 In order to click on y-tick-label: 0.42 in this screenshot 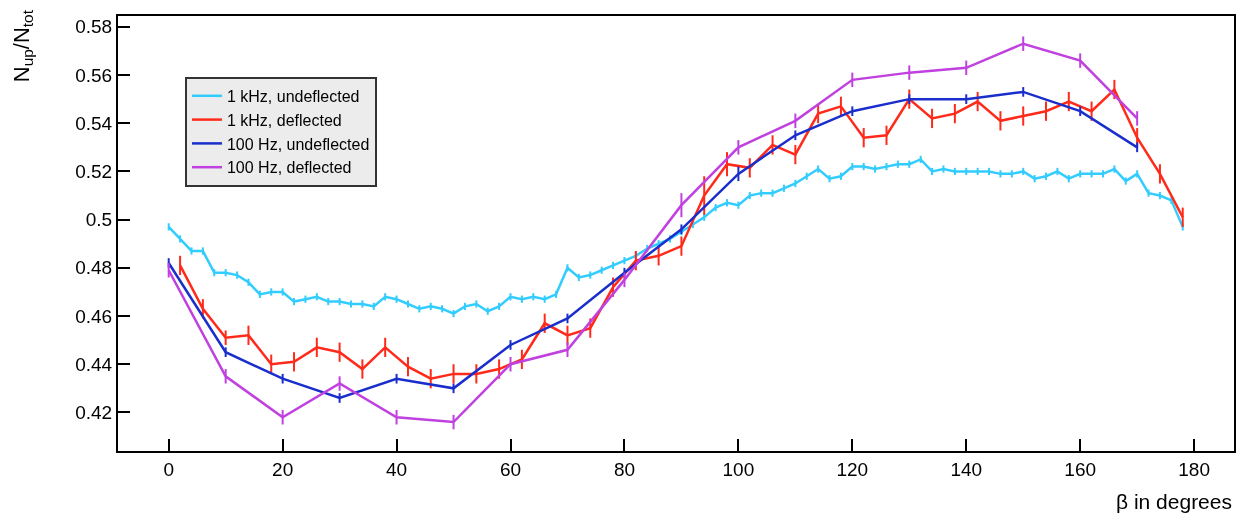, I will do `click(94, 413)`.